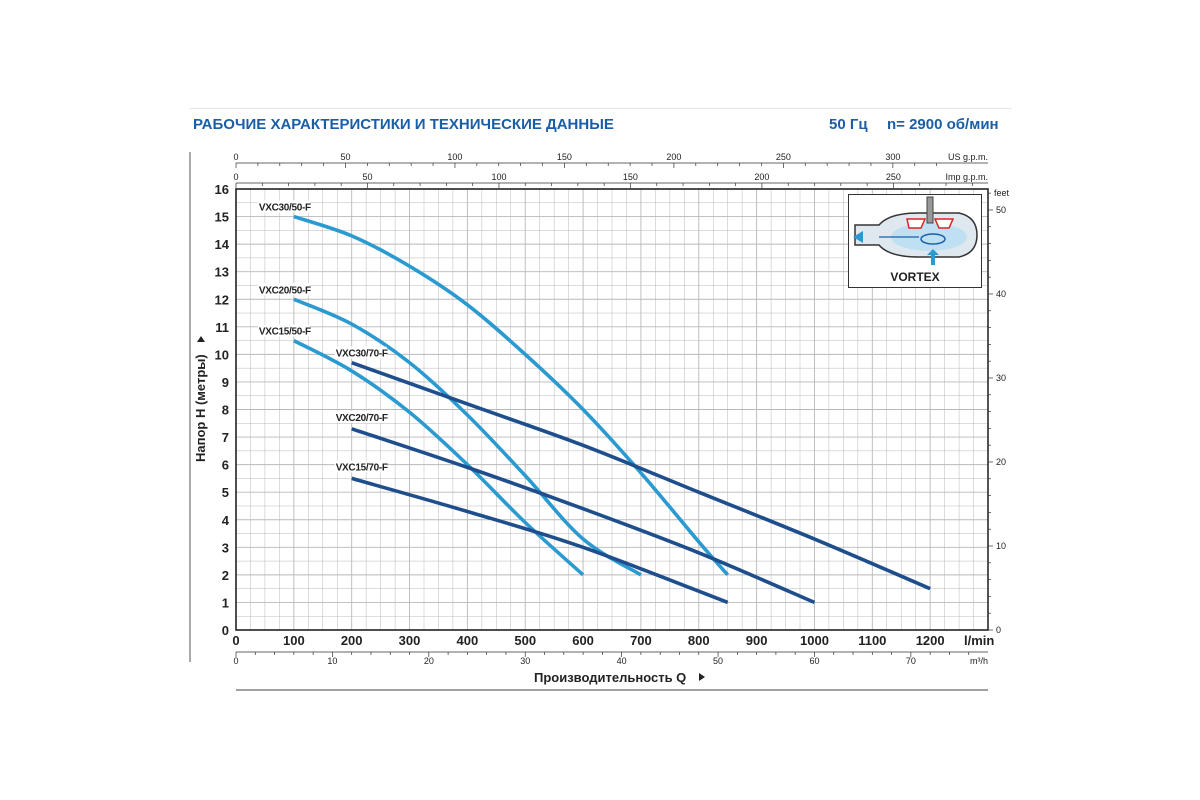  I want to click on y-tick-label: 8, so click(225, 410).